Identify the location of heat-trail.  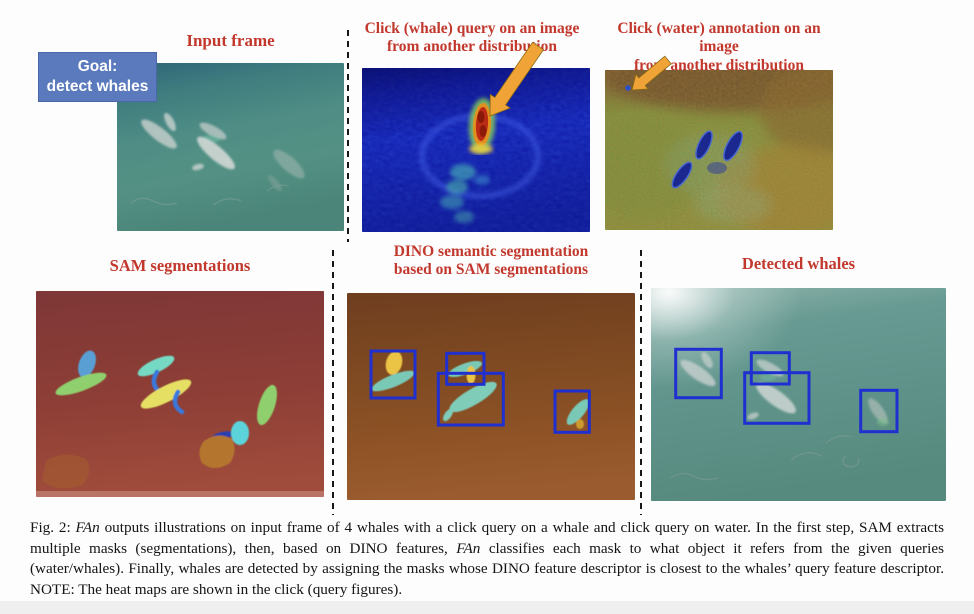
(465, 193).